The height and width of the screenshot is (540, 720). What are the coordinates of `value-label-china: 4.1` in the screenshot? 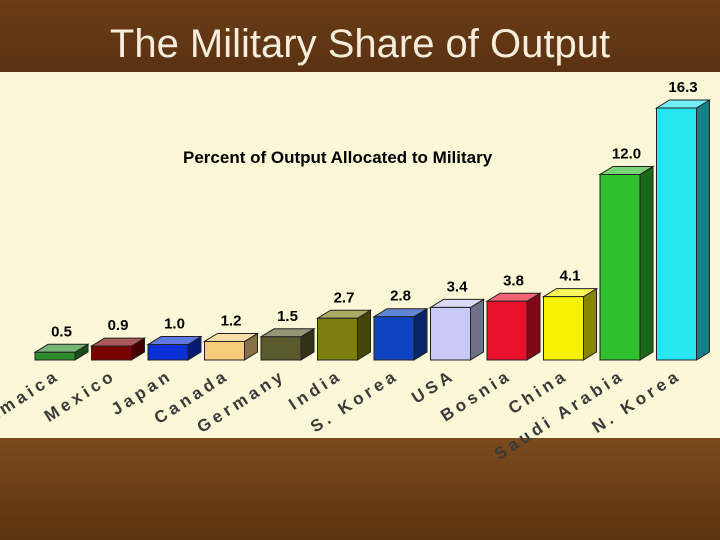 It's located at (570, 276).